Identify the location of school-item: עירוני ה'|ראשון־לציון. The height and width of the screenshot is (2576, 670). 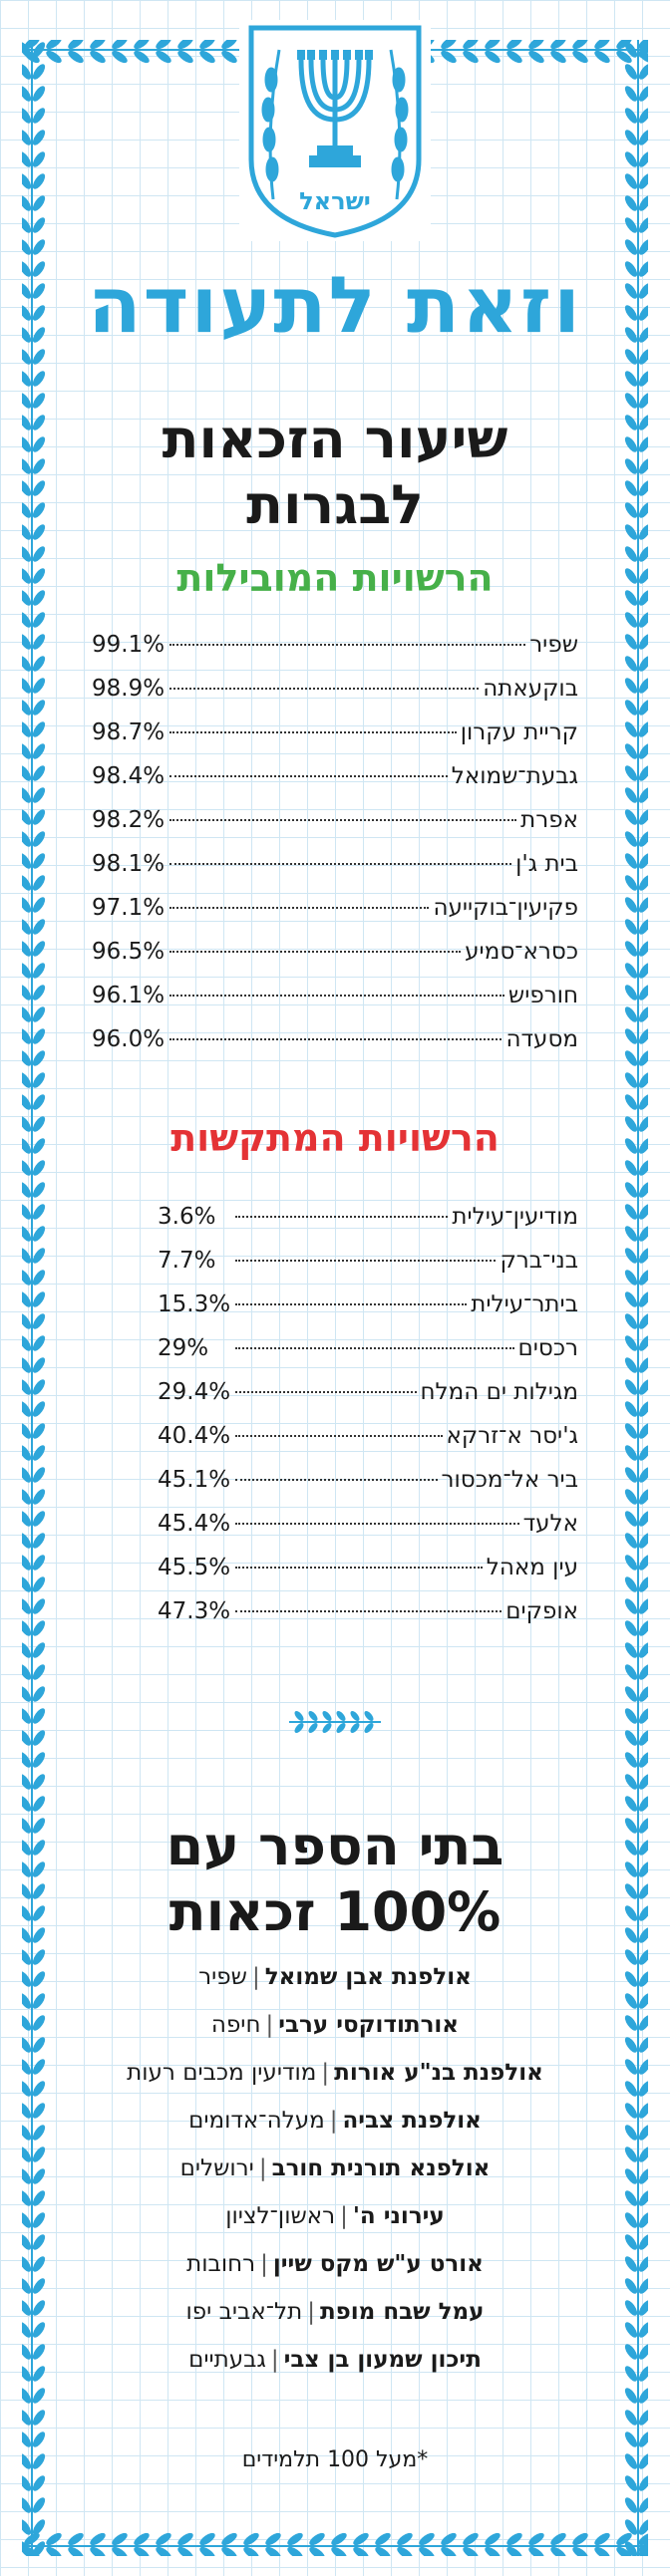
(335, 2216).